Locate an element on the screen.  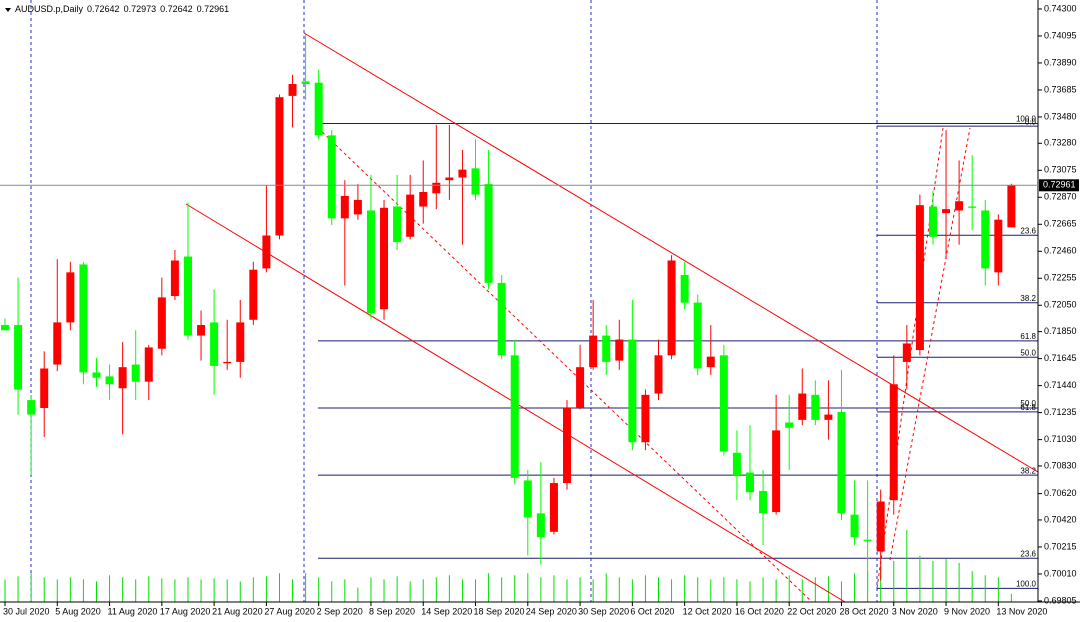
y-tick-label: 0.73685 is located at coordinates (1060, 89).